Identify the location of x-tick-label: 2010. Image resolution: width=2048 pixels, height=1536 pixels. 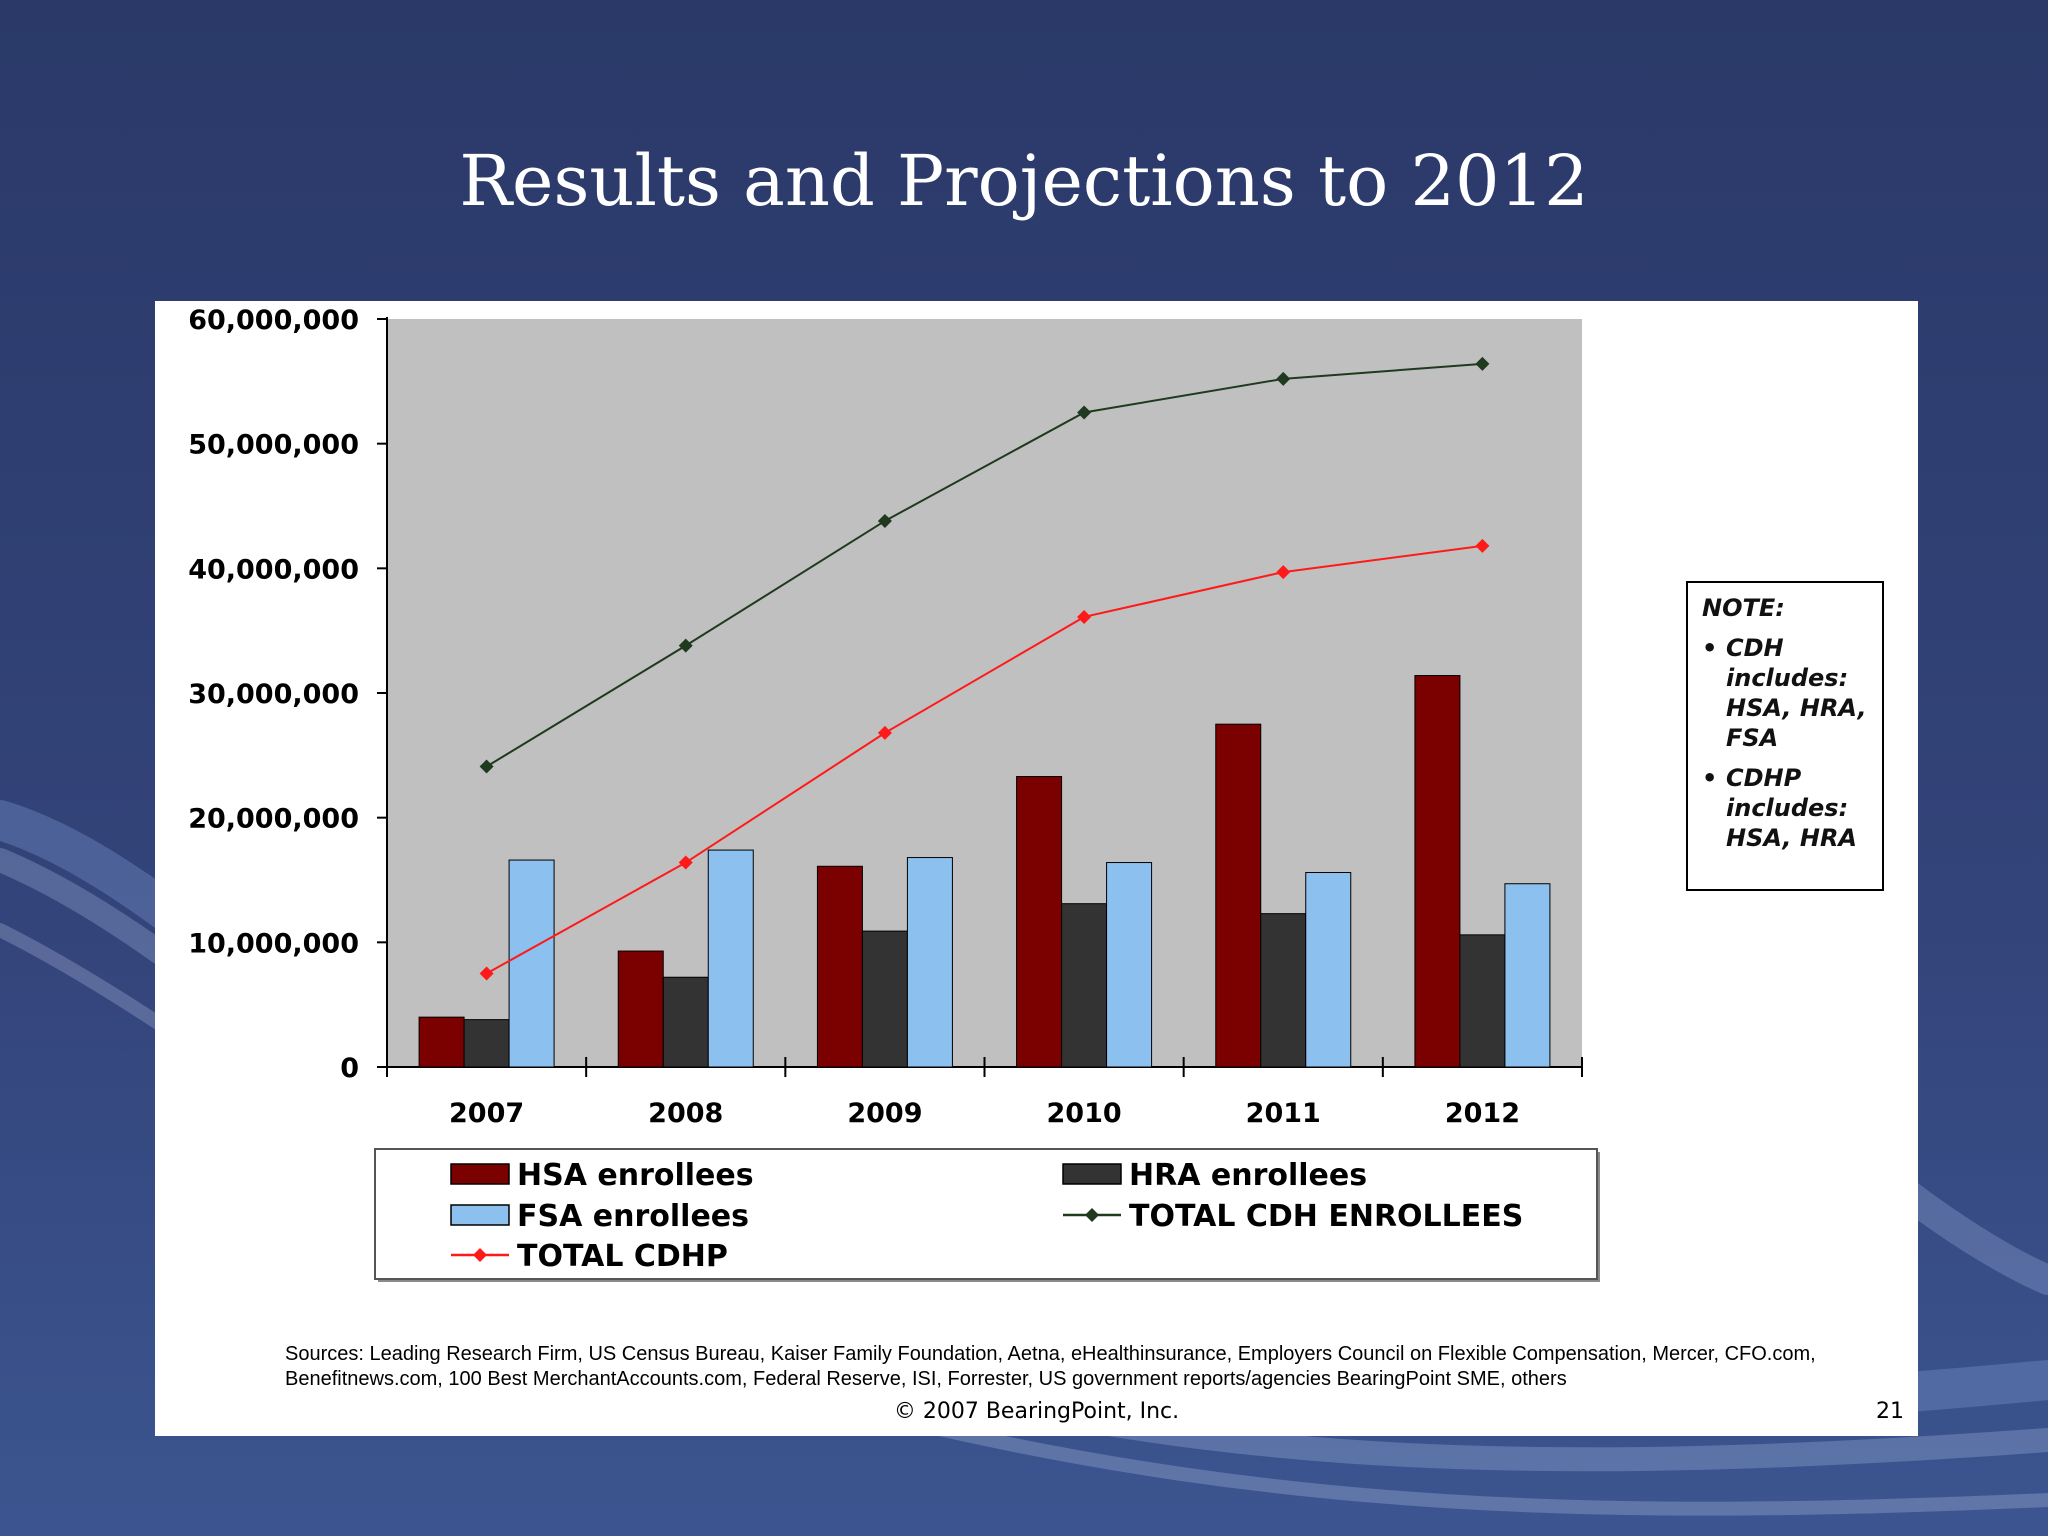
(1084, 1113).